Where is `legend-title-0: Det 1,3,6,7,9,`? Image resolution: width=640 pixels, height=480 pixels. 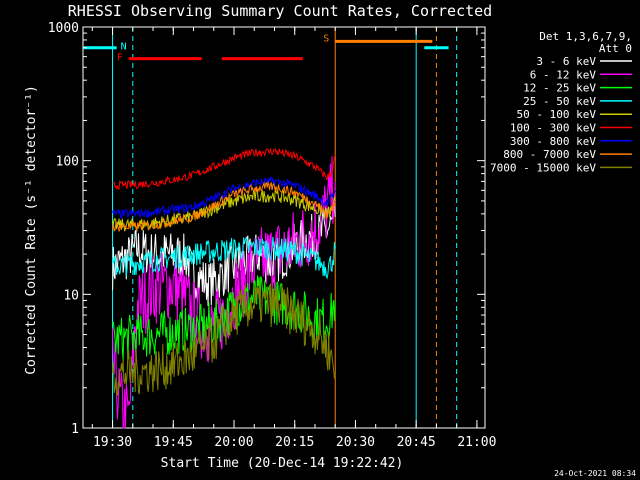
legend-title-0: Det 1,3,6,7,9, is located at coordinates (585, 36).